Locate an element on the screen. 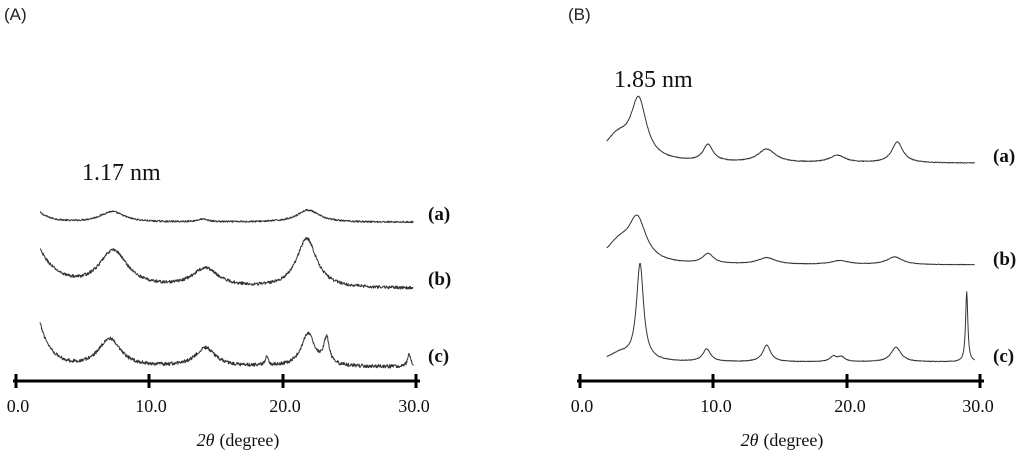 This screenshot has width=1024, height=460. panel-b-tick-label-10: 10.0 is located at coordinates (716, 406).